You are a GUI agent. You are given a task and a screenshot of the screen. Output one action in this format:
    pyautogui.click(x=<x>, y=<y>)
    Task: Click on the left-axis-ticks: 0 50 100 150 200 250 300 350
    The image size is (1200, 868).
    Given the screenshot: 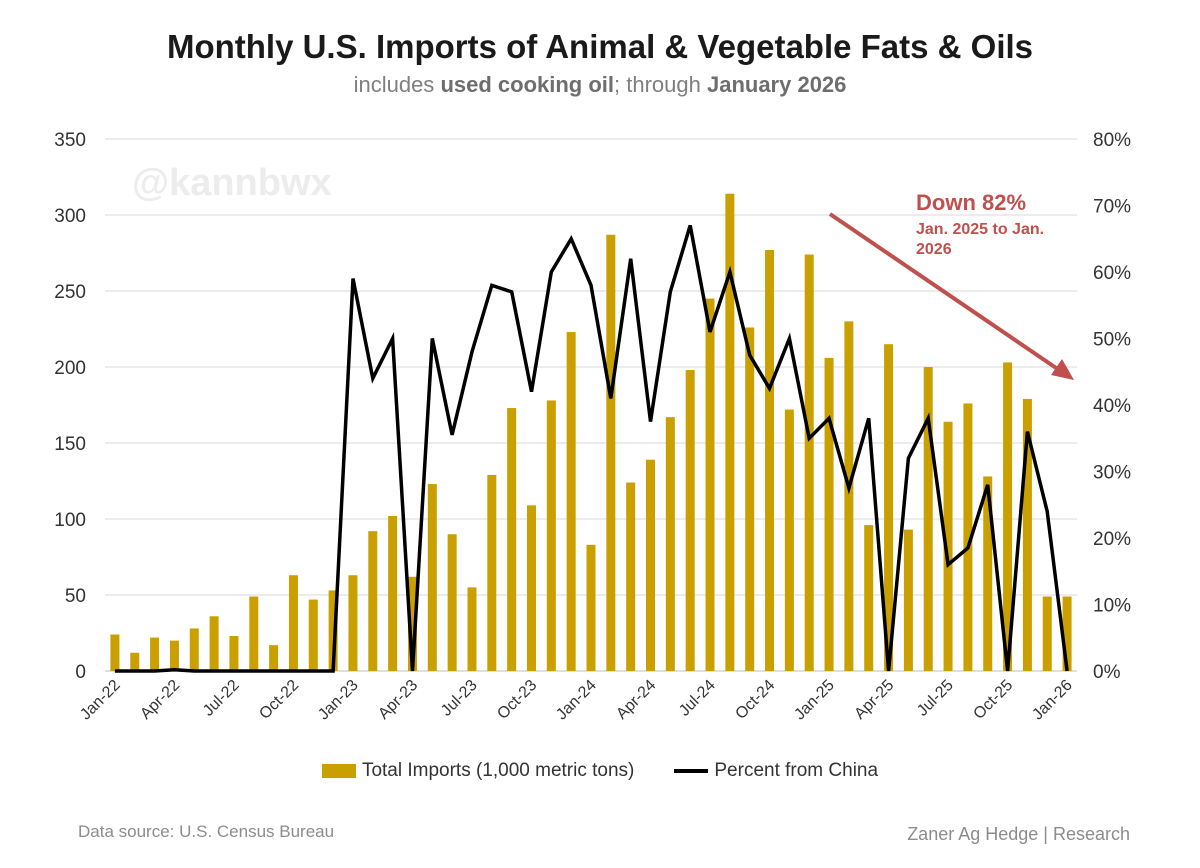 What is the action you would take?
    pyautogui.click(x=70, y=406)
    